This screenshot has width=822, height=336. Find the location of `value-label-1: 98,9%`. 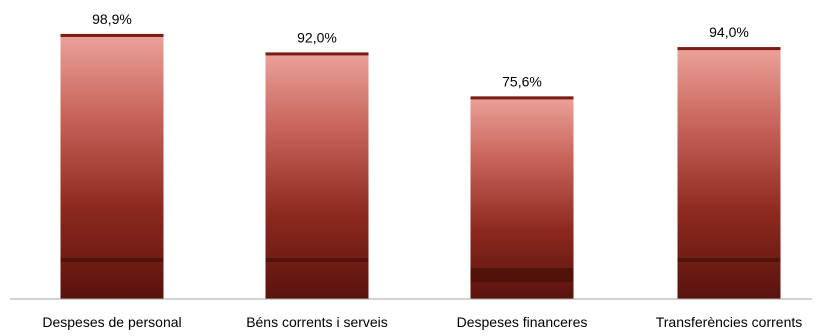

value-label-1: 98,9% is located at coordinates (112, 19).